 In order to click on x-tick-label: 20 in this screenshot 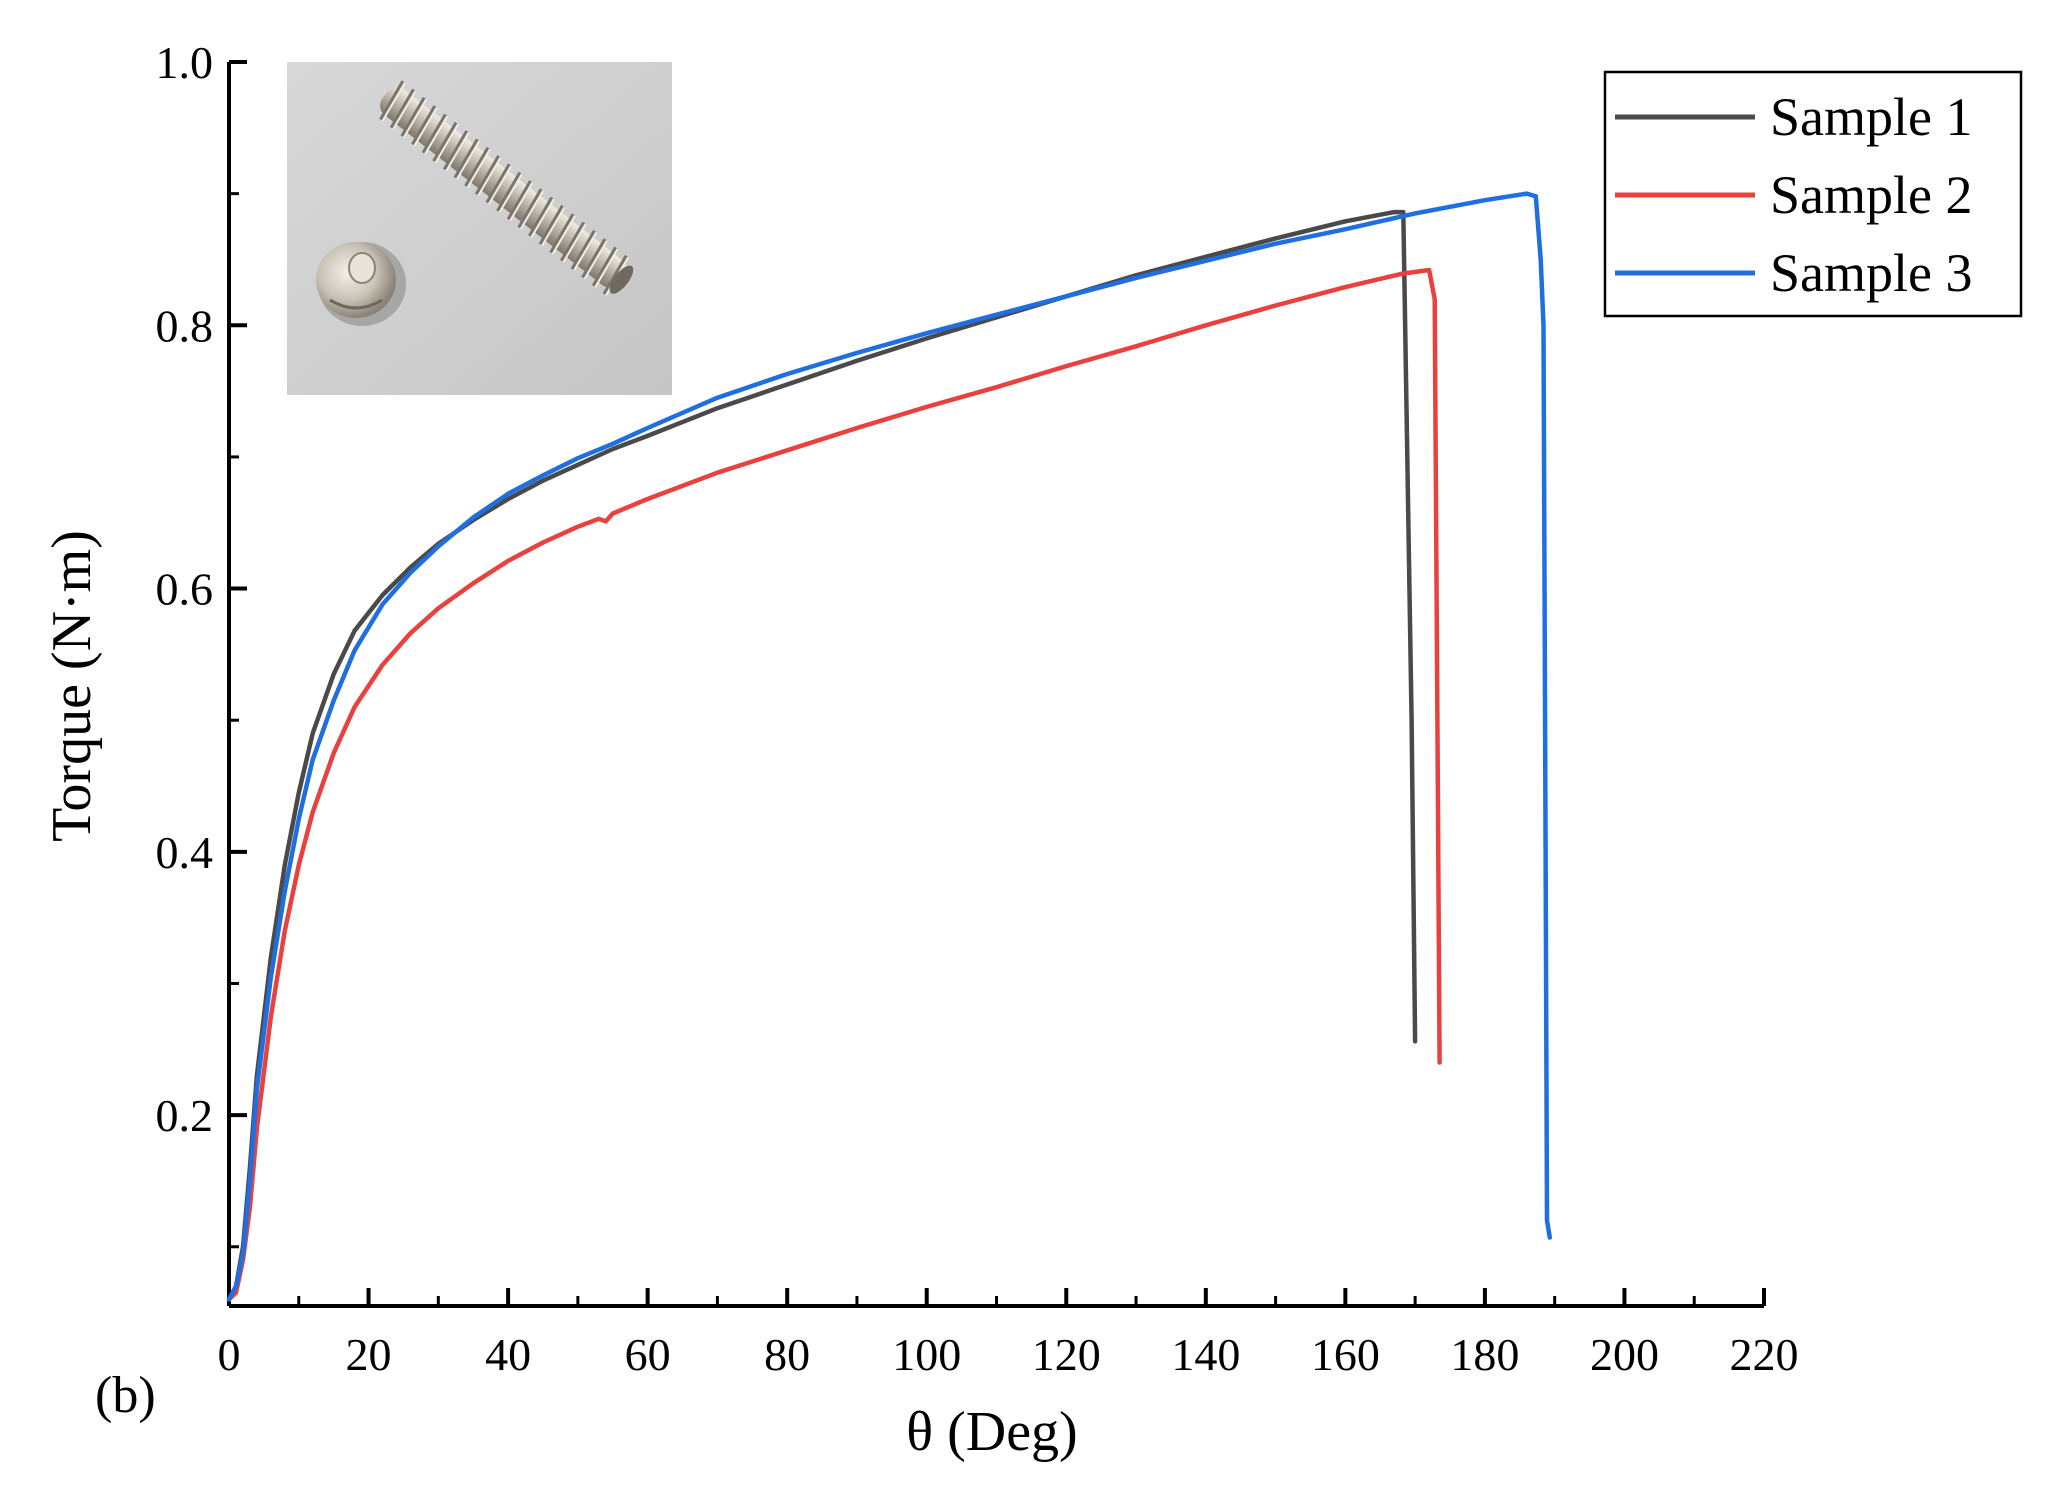, I will do `click(369, 1354)`.